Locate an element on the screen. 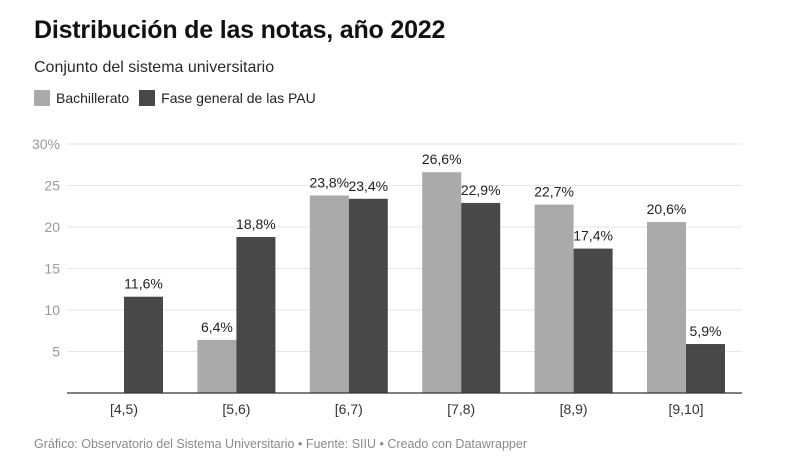 The width and height of the screenshot is (800, 464). y-tick-label: 25 is located at coordinates (52, 186).